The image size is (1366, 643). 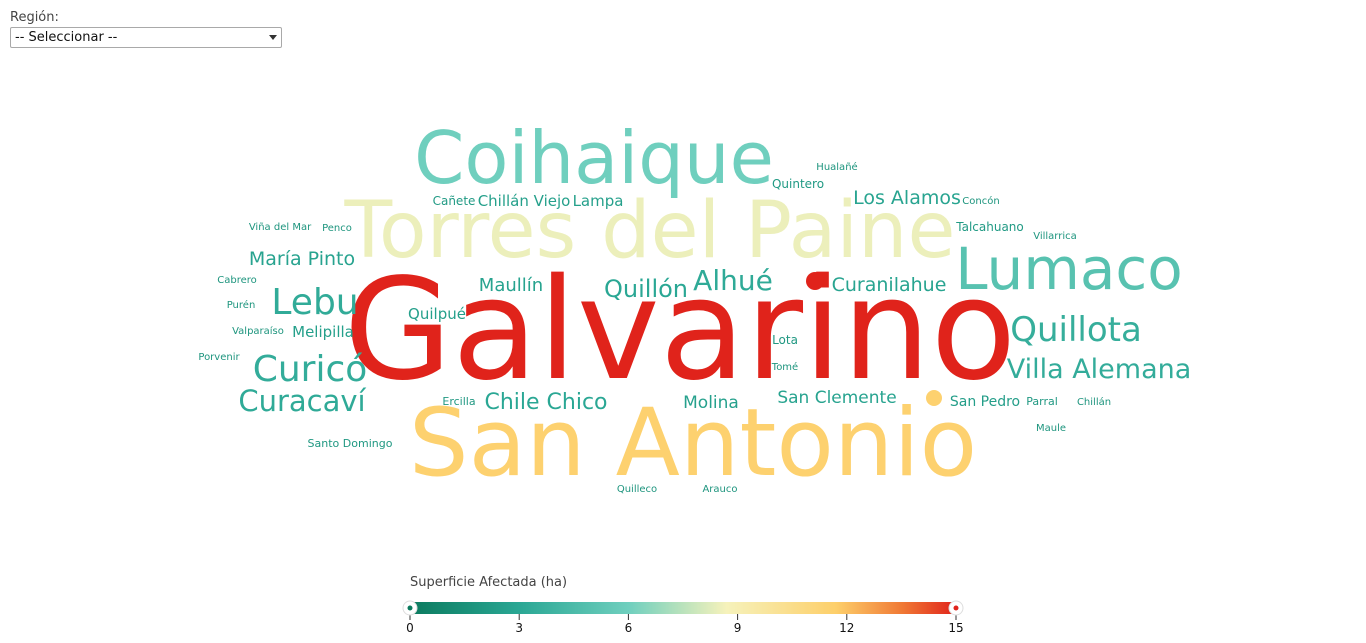 What do you see at coordinates (598, 201) in the screenshot?
I see `word-lampa: Lampa` at bounding box center [598, 201].